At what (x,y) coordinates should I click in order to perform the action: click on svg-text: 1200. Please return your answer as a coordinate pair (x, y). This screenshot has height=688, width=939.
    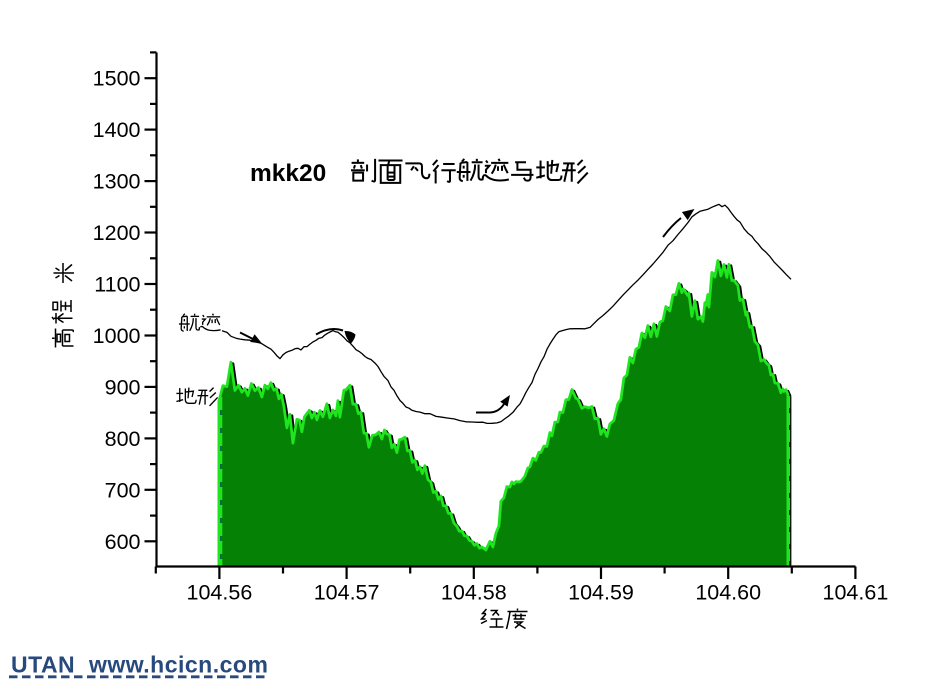
    Looking at the image, I should click on (117, 233).